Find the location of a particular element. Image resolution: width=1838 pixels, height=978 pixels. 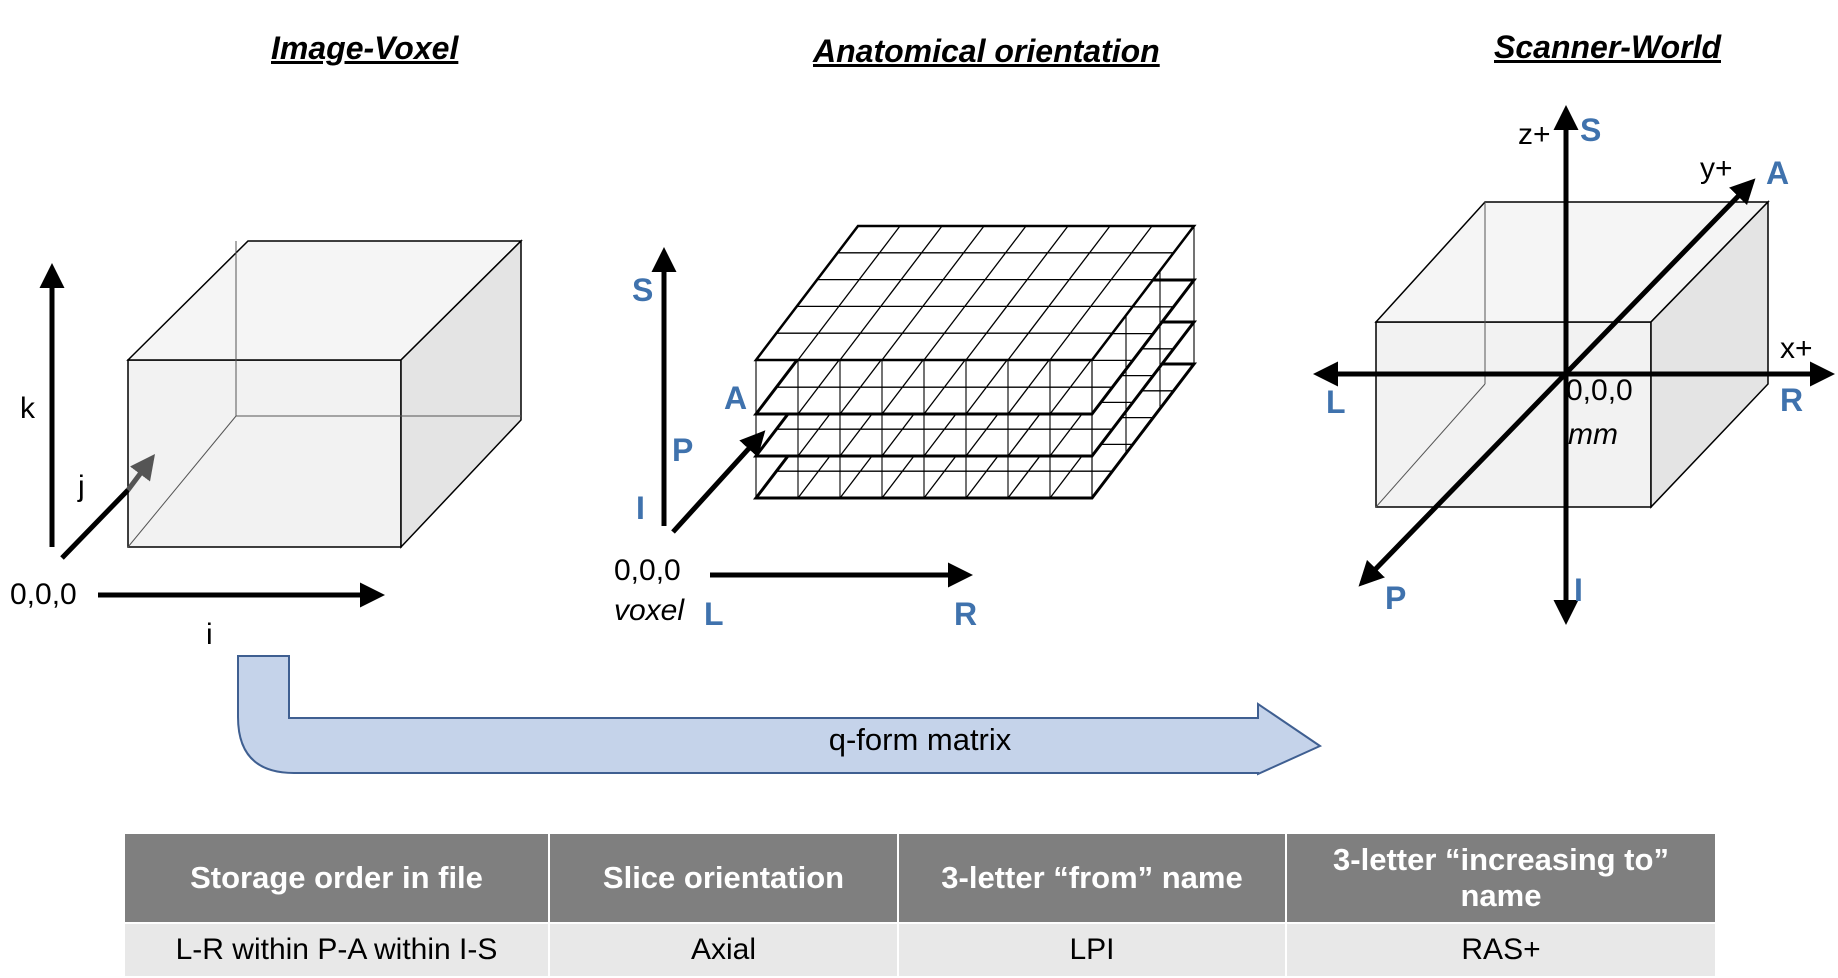

header-slice-orientation: Slice orientation is located at coordinates (723, 878).